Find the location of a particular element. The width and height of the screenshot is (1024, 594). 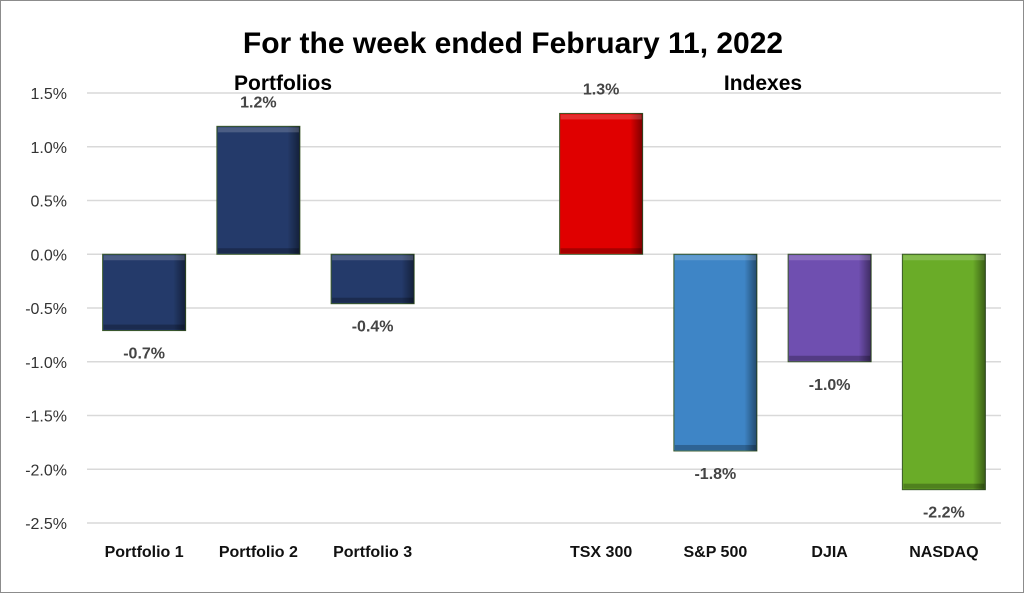

x-tick-label: TSX 300 is located at coordinates (601, 552).